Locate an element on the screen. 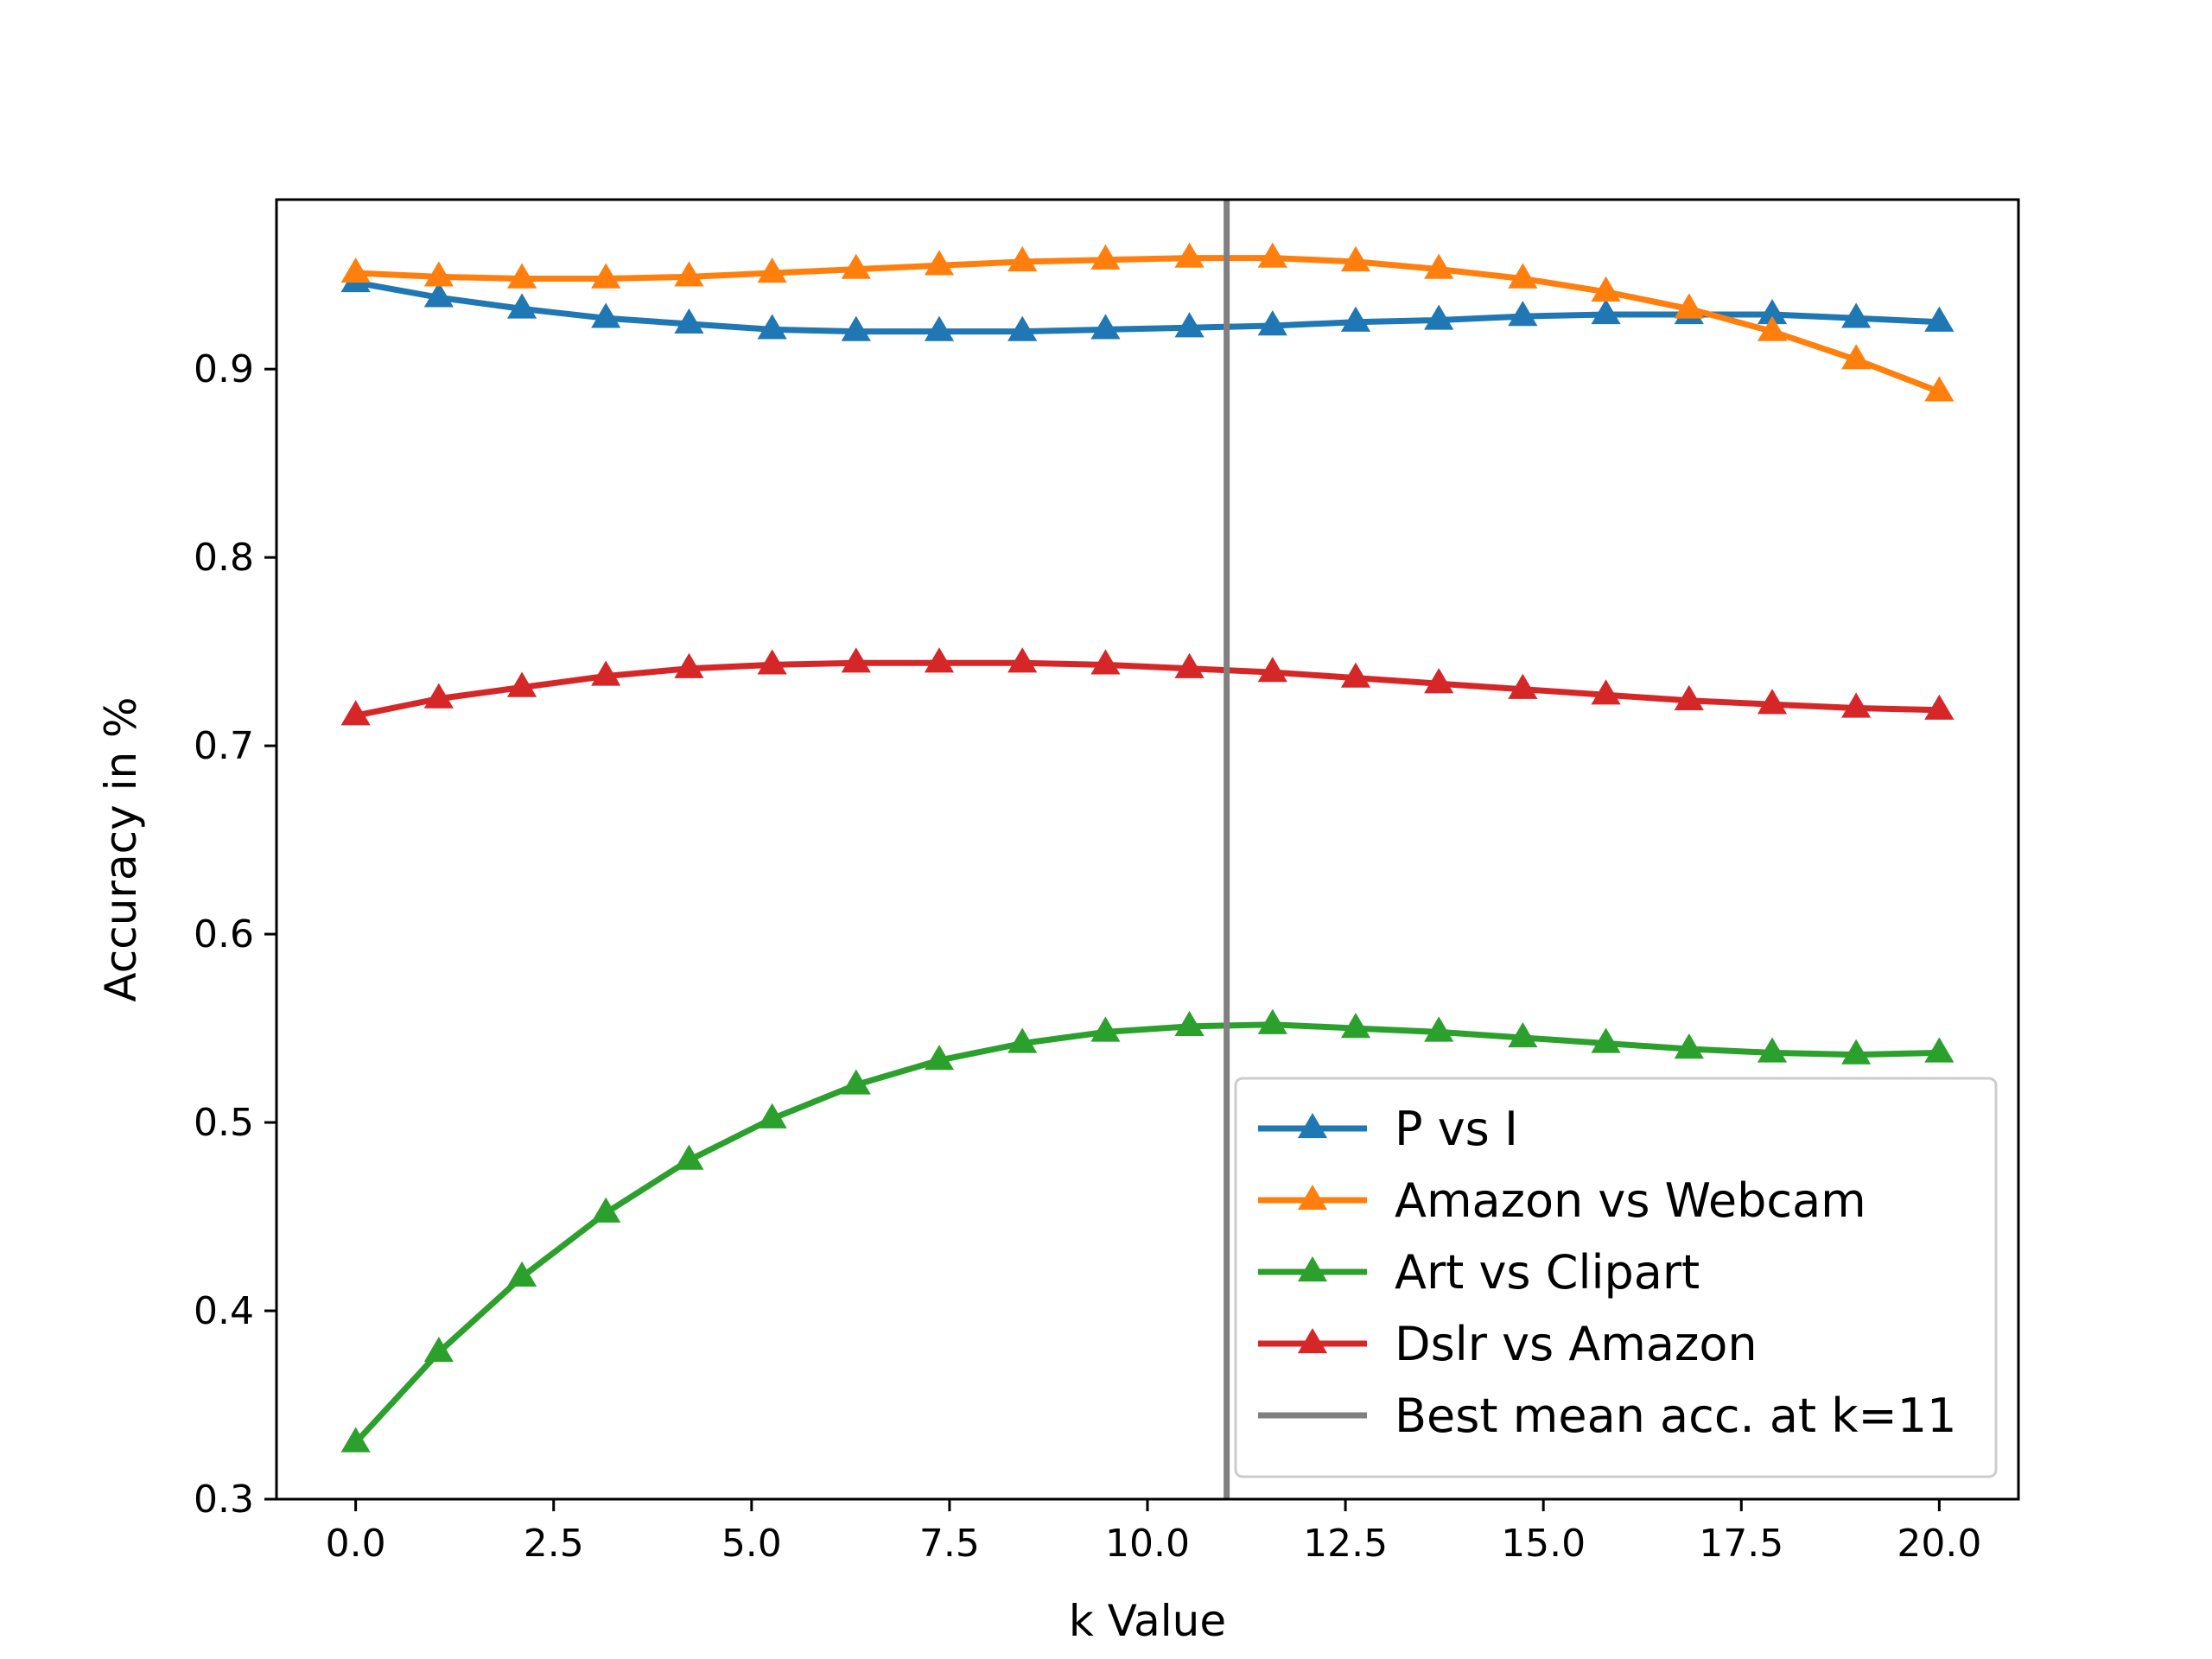 Image resolution: width=2212 pixels, height=1659 pixels. y-tick-label: 0.9 is located at coordinates (224, 369).